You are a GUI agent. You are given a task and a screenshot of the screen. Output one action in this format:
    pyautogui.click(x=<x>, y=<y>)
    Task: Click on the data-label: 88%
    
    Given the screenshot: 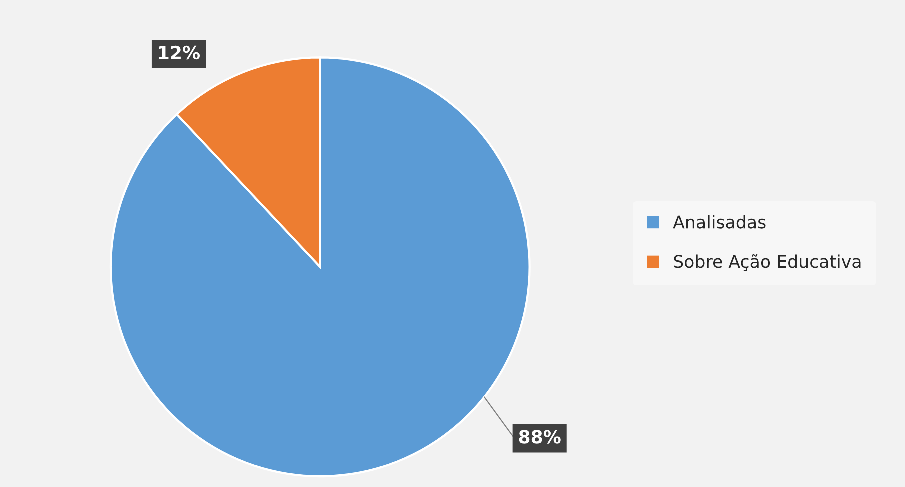 What is the action you would take?
    pyautogui.click(x=540, y=437)
    